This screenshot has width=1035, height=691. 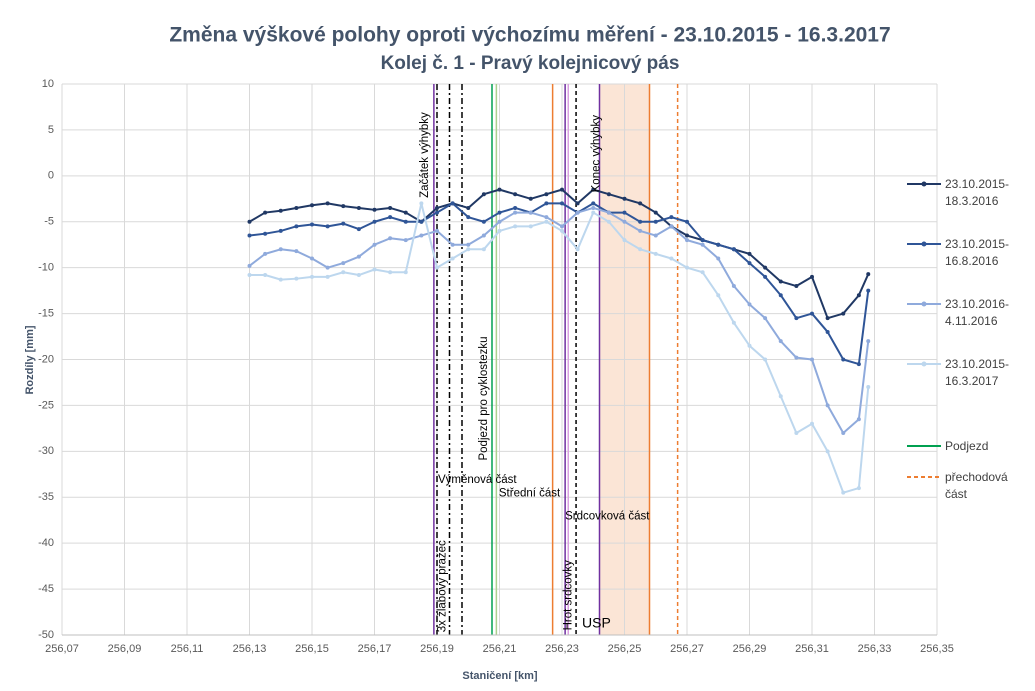 I want to click on y-tick-label: -25, so click(x=46, y=405).